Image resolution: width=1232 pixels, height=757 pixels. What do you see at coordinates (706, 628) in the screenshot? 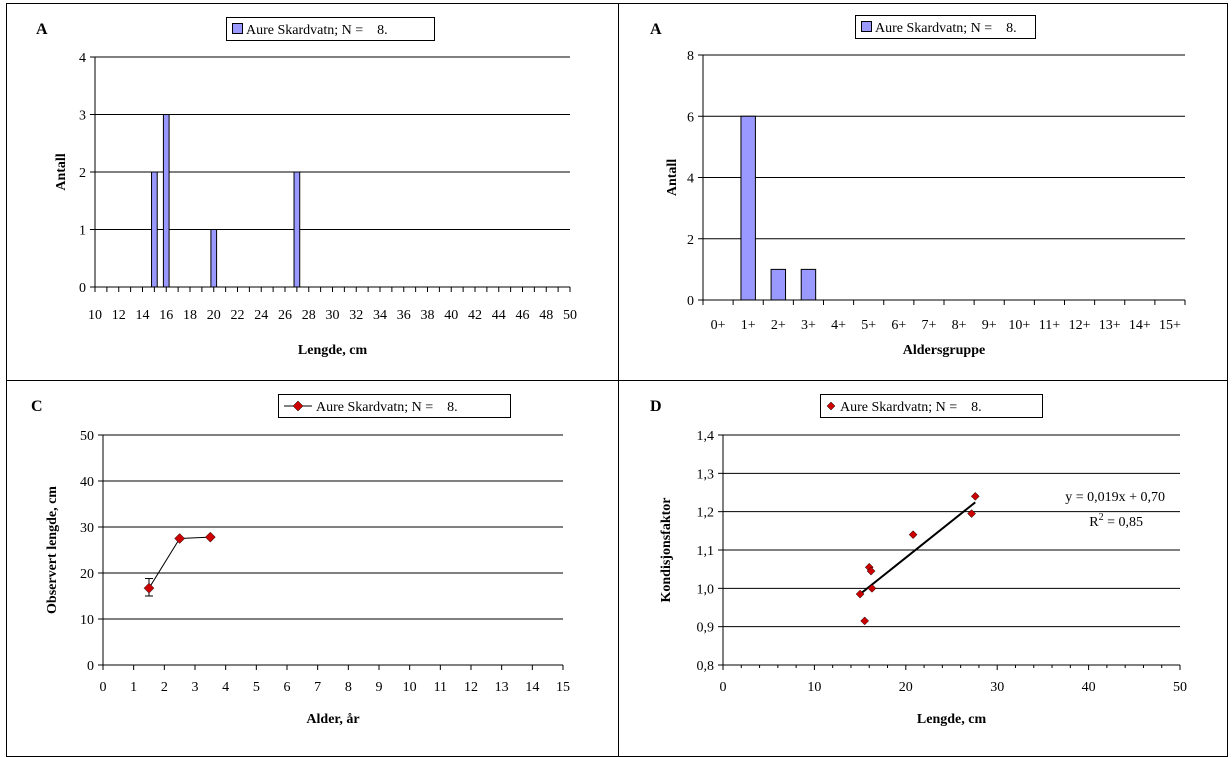
I see `y-tick-label: 0,9` at bounding box center [706, 628].